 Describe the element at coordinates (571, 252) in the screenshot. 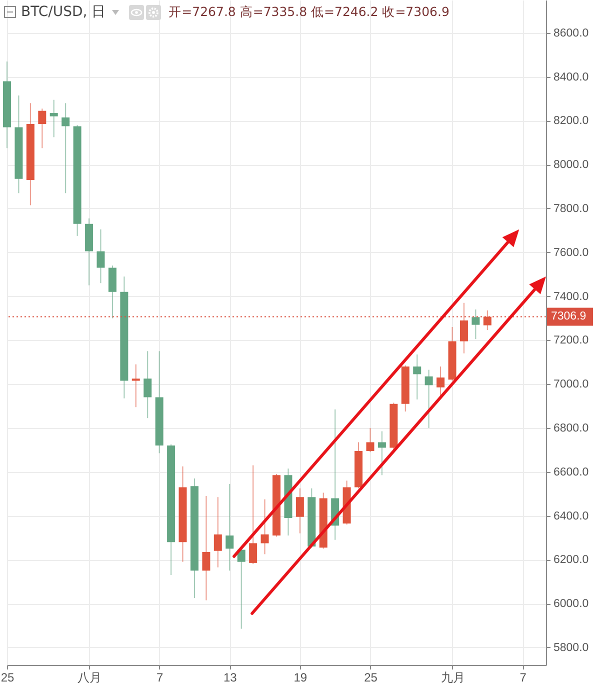

I see `y-tick-label: 7600.0` at that location.